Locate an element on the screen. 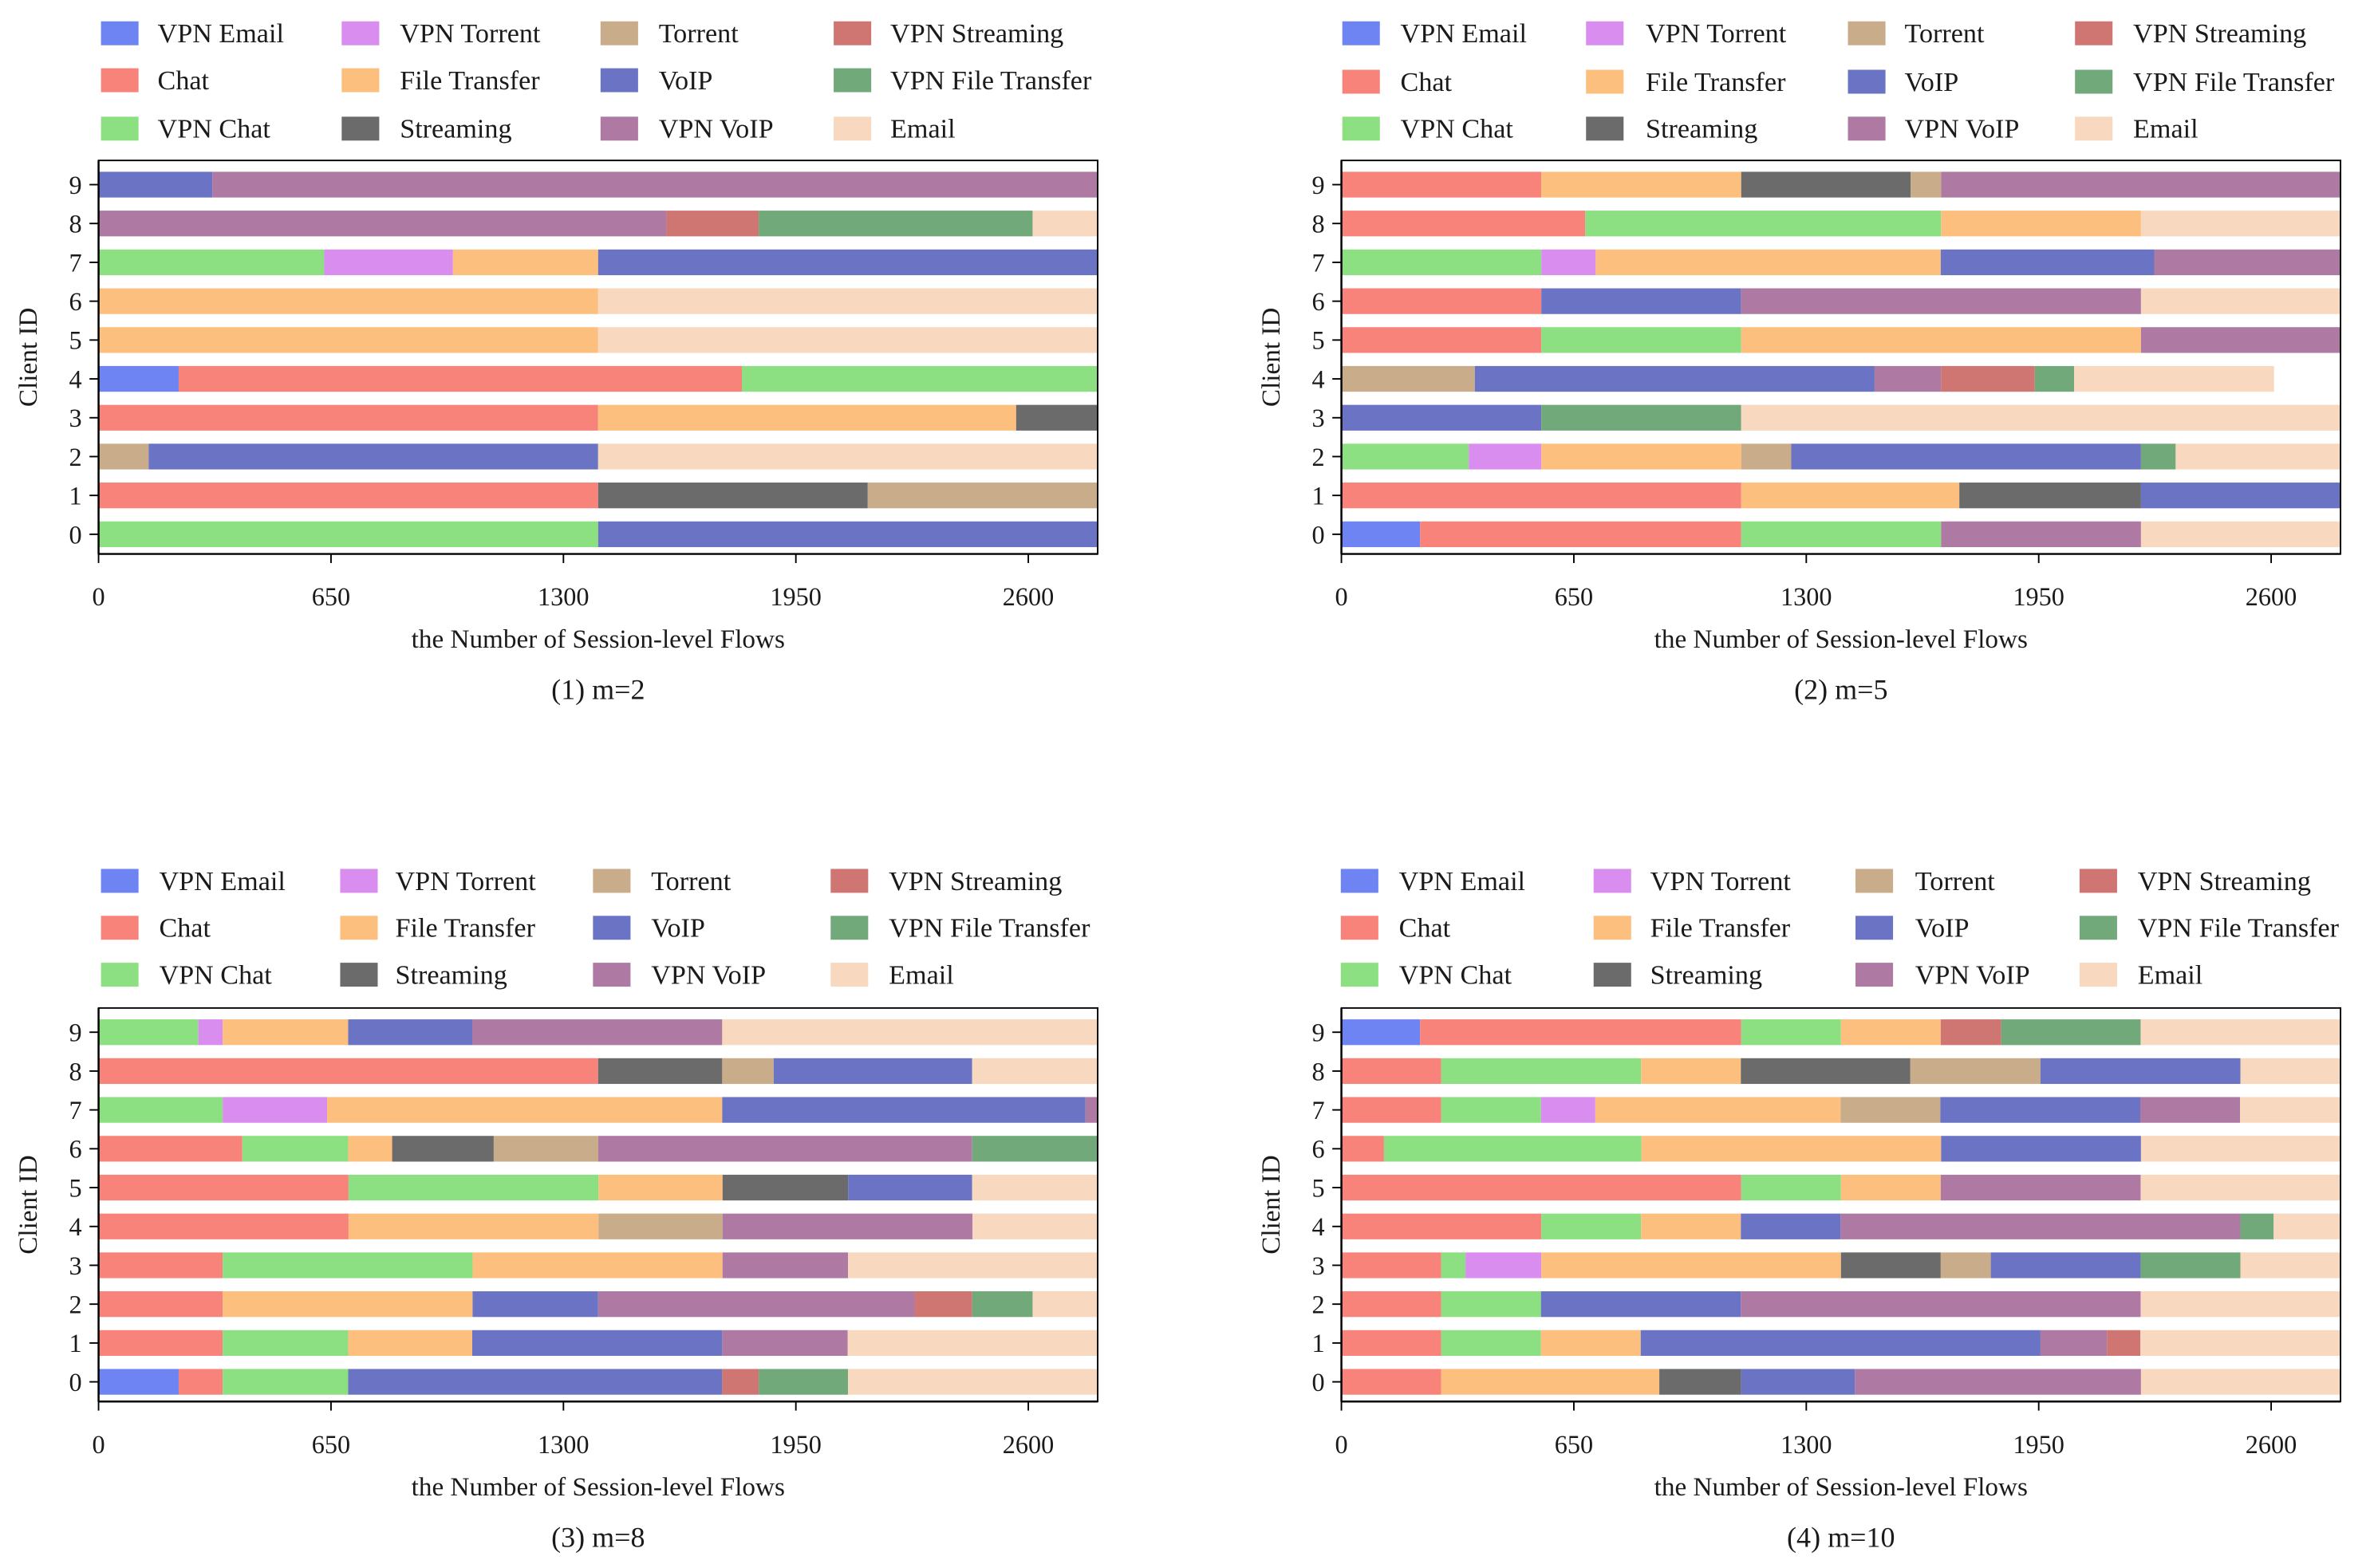 The image size is (2374, 1568). bar-client-0-file-transfer is located at coordinates (1550, 1382).